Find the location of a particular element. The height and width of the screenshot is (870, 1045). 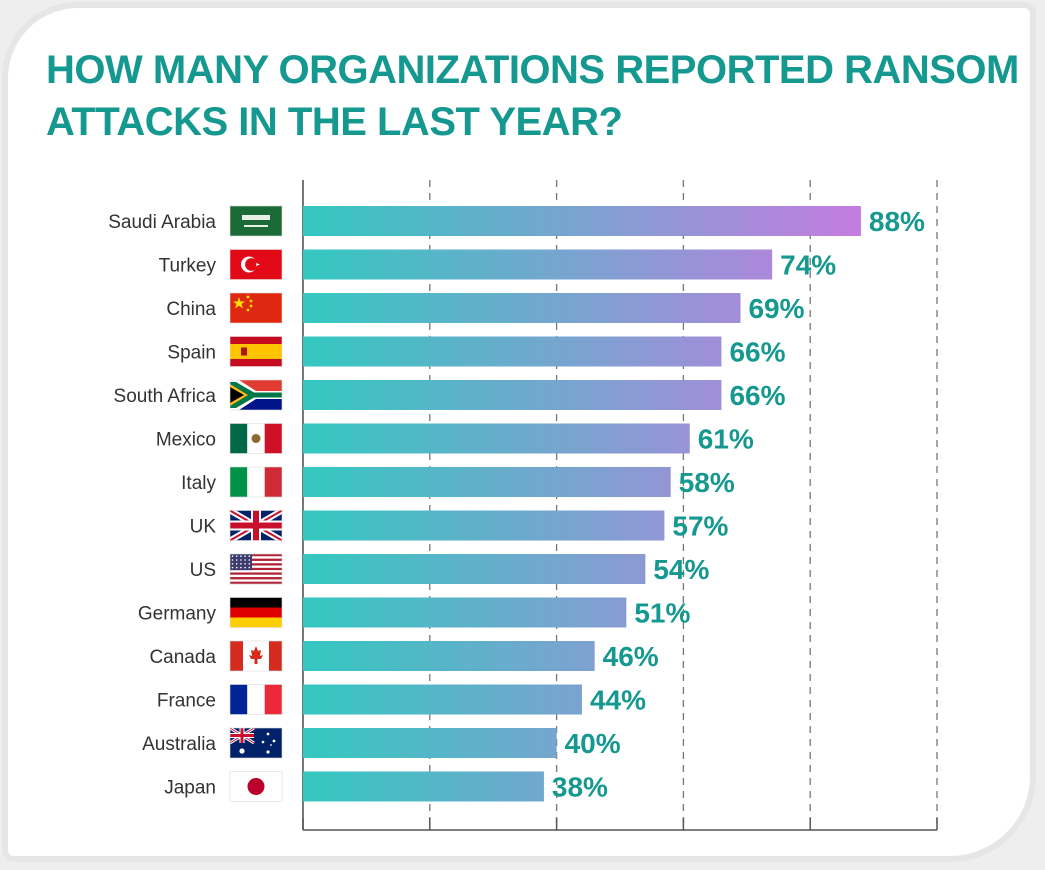

bar-us is located at coordinates (474, 569).